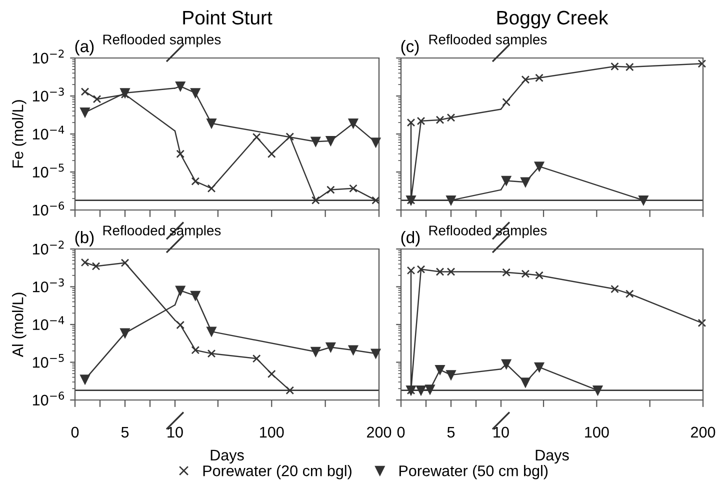 This screenshot has width=717, height=493. Describe the element at coordinates (277, 472) in the screenshot. I see `legend-label: Porewater (20 cm bgl)` at that location.